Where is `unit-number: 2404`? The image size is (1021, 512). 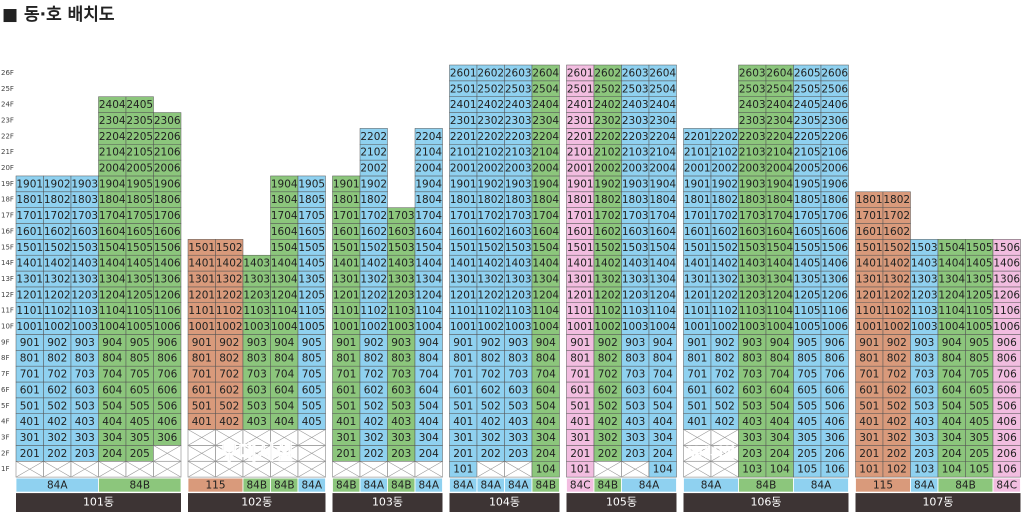
unit-number: 2404 is located at coordinates (545, 105).